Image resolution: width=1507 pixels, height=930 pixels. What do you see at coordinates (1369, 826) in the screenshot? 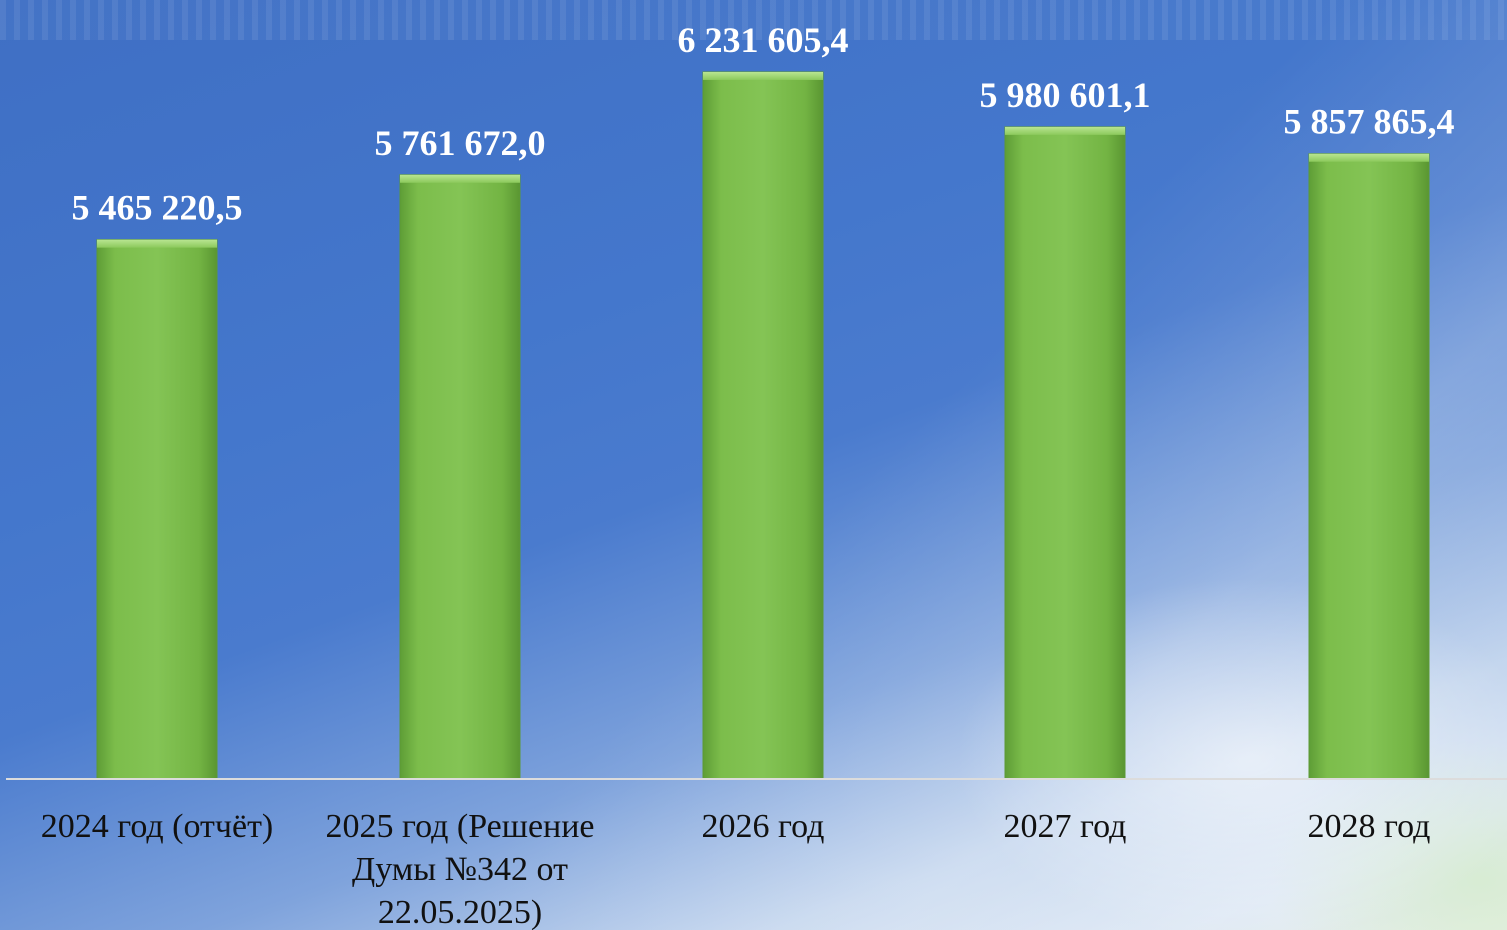
I see `category-label-5: 2028 год` at bounding box center [1369, 826].